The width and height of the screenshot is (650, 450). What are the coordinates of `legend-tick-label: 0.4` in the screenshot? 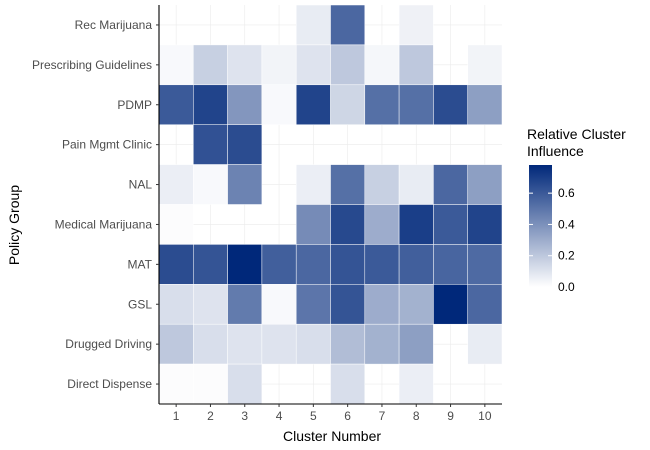 It's located at (566, 224).